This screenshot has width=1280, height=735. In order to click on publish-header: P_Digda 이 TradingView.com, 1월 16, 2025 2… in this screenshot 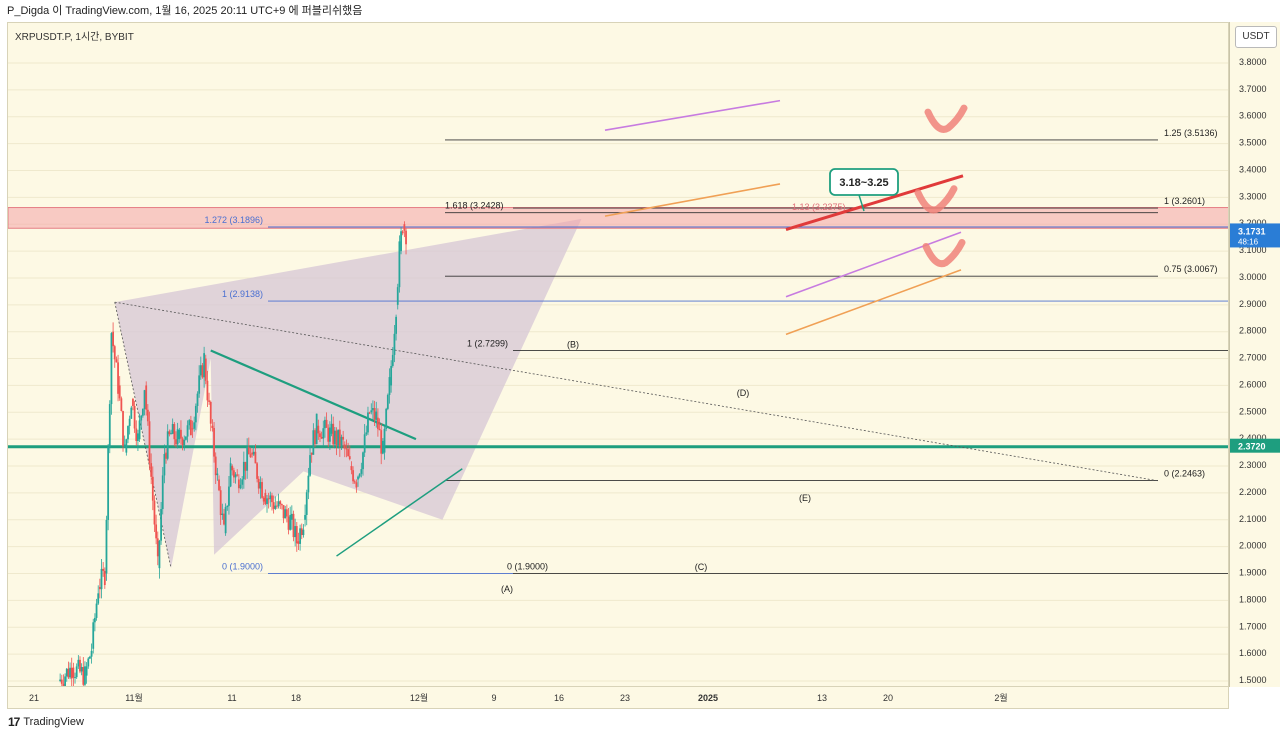, I will do `click(640, 11)`.